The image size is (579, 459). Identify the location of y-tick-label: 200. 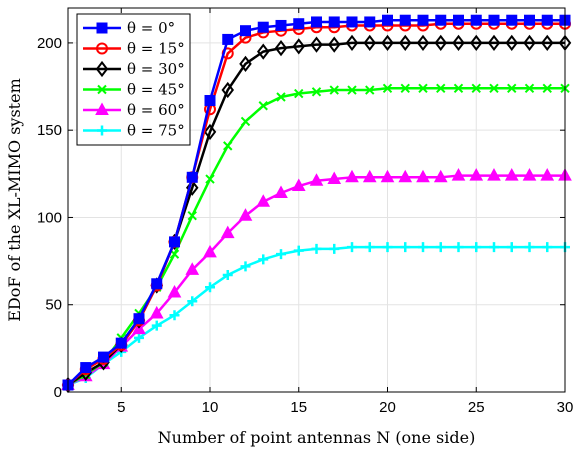
(49, 43).